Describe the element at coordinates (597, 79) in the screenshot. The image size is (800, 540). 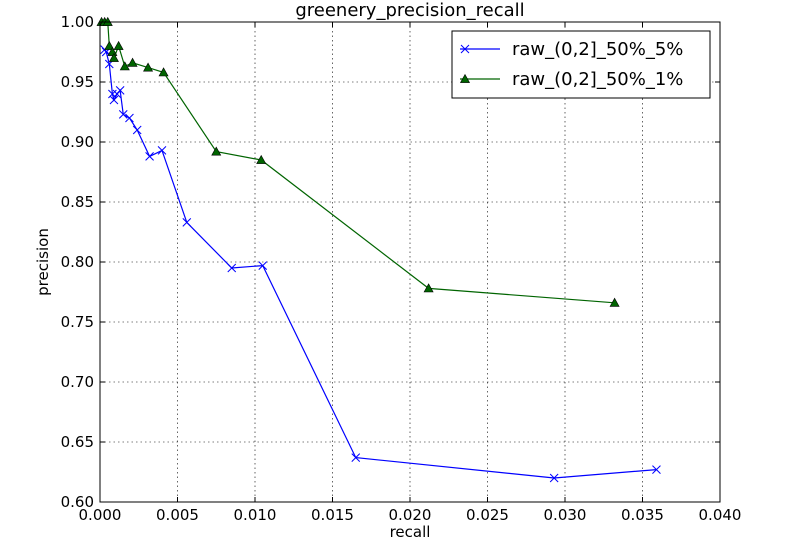
I see `legend-label: raw_(0,2]_50%_1%` at that location.